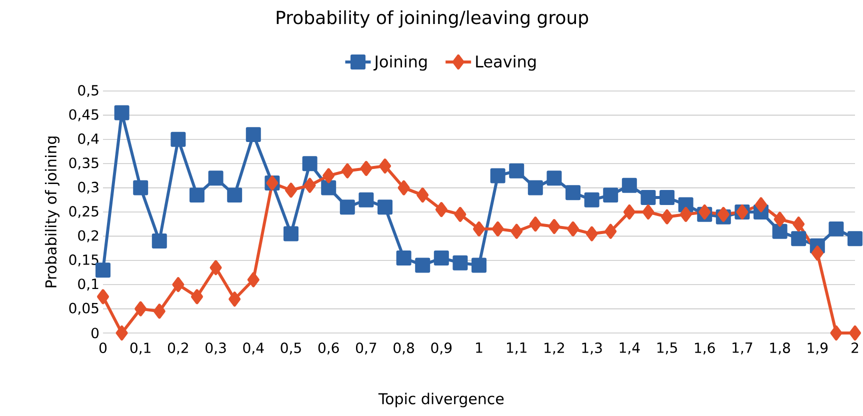 The width and height of the screenshot is (863, 416). Describe the element at coordinates (432, 19) in the screenshot. I see `chart-title: Probability of joining/leaving group` at that location.